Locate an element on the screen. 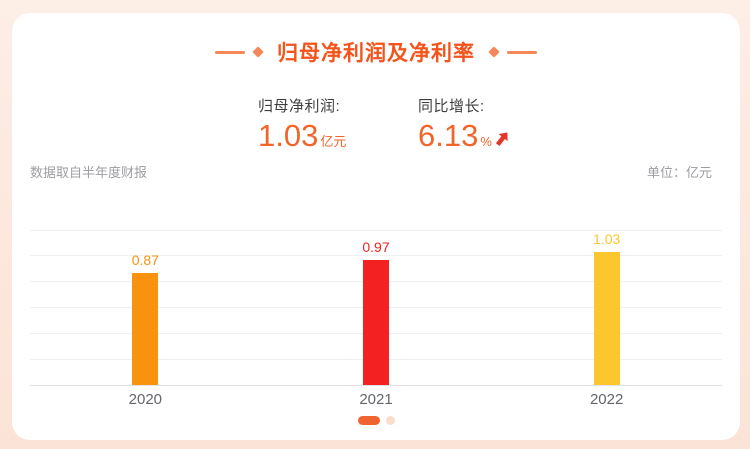  bar-2022 is located at coordinates (606, 318).